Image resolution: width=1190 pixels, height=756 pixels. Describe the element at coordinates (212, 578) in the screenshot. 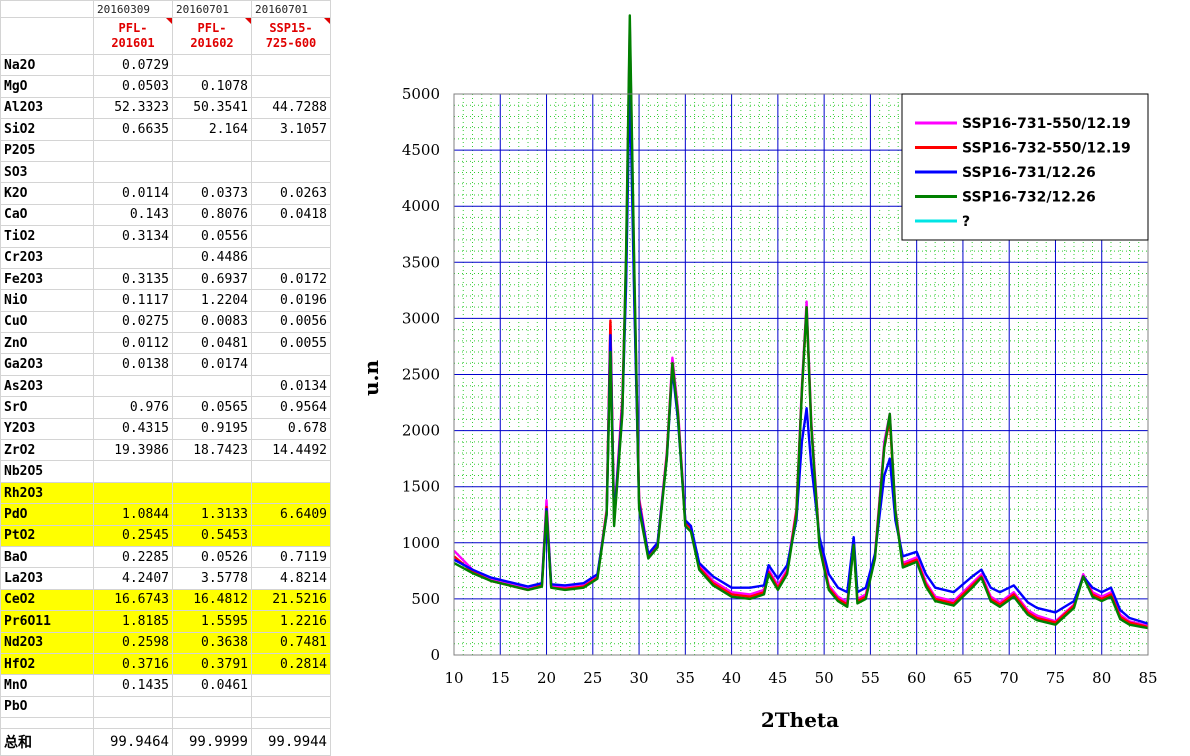

I see `value-cell: 3.5778` at that location.